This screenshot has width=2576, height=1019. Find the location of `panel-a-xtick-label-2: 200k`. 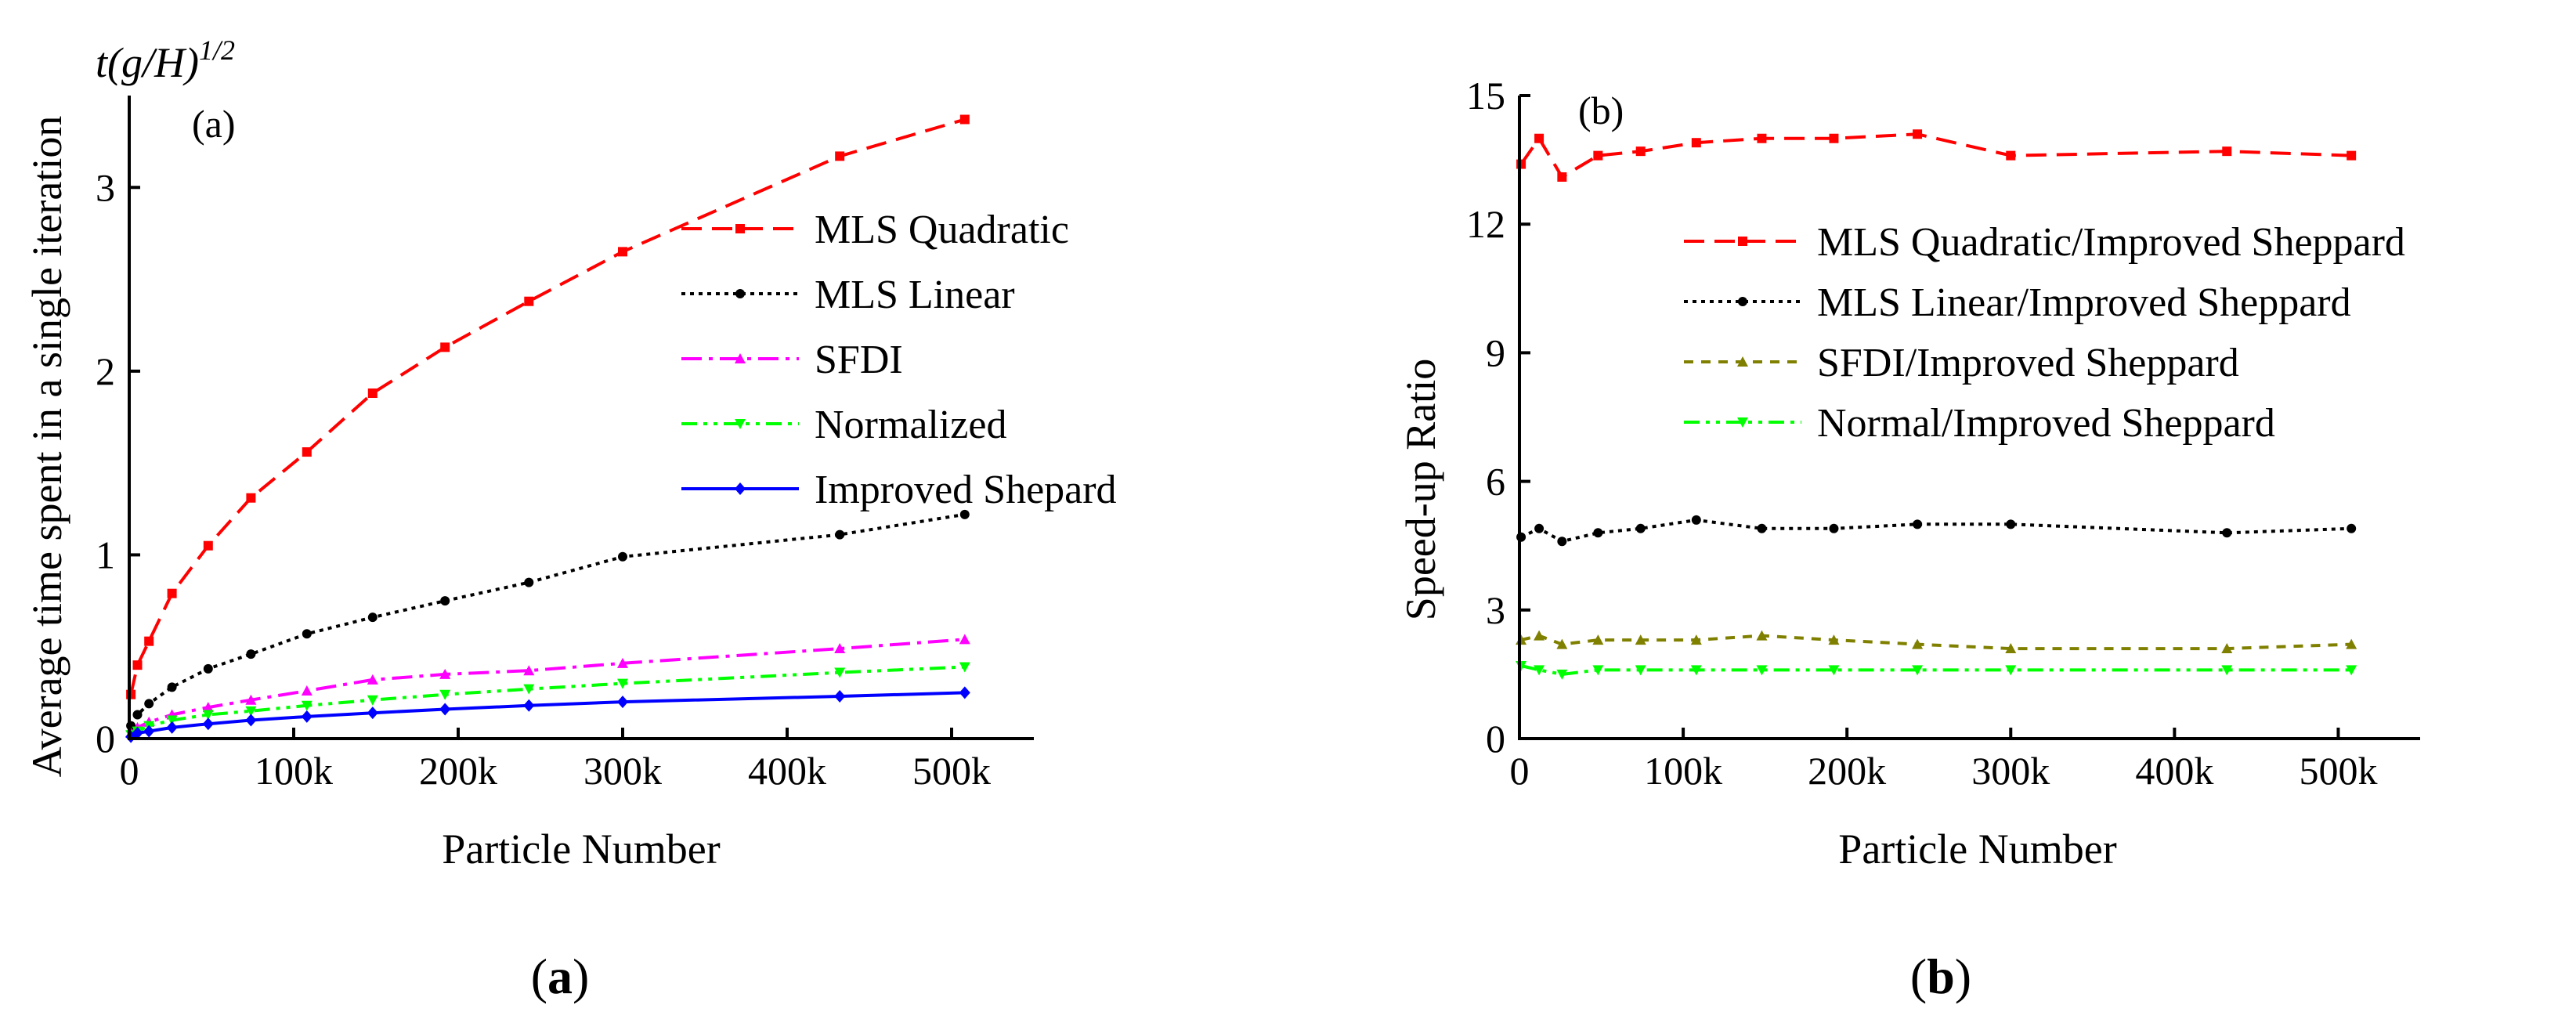

panel-a-xtick-label-2: 200k is located at coordinates (458, 771).